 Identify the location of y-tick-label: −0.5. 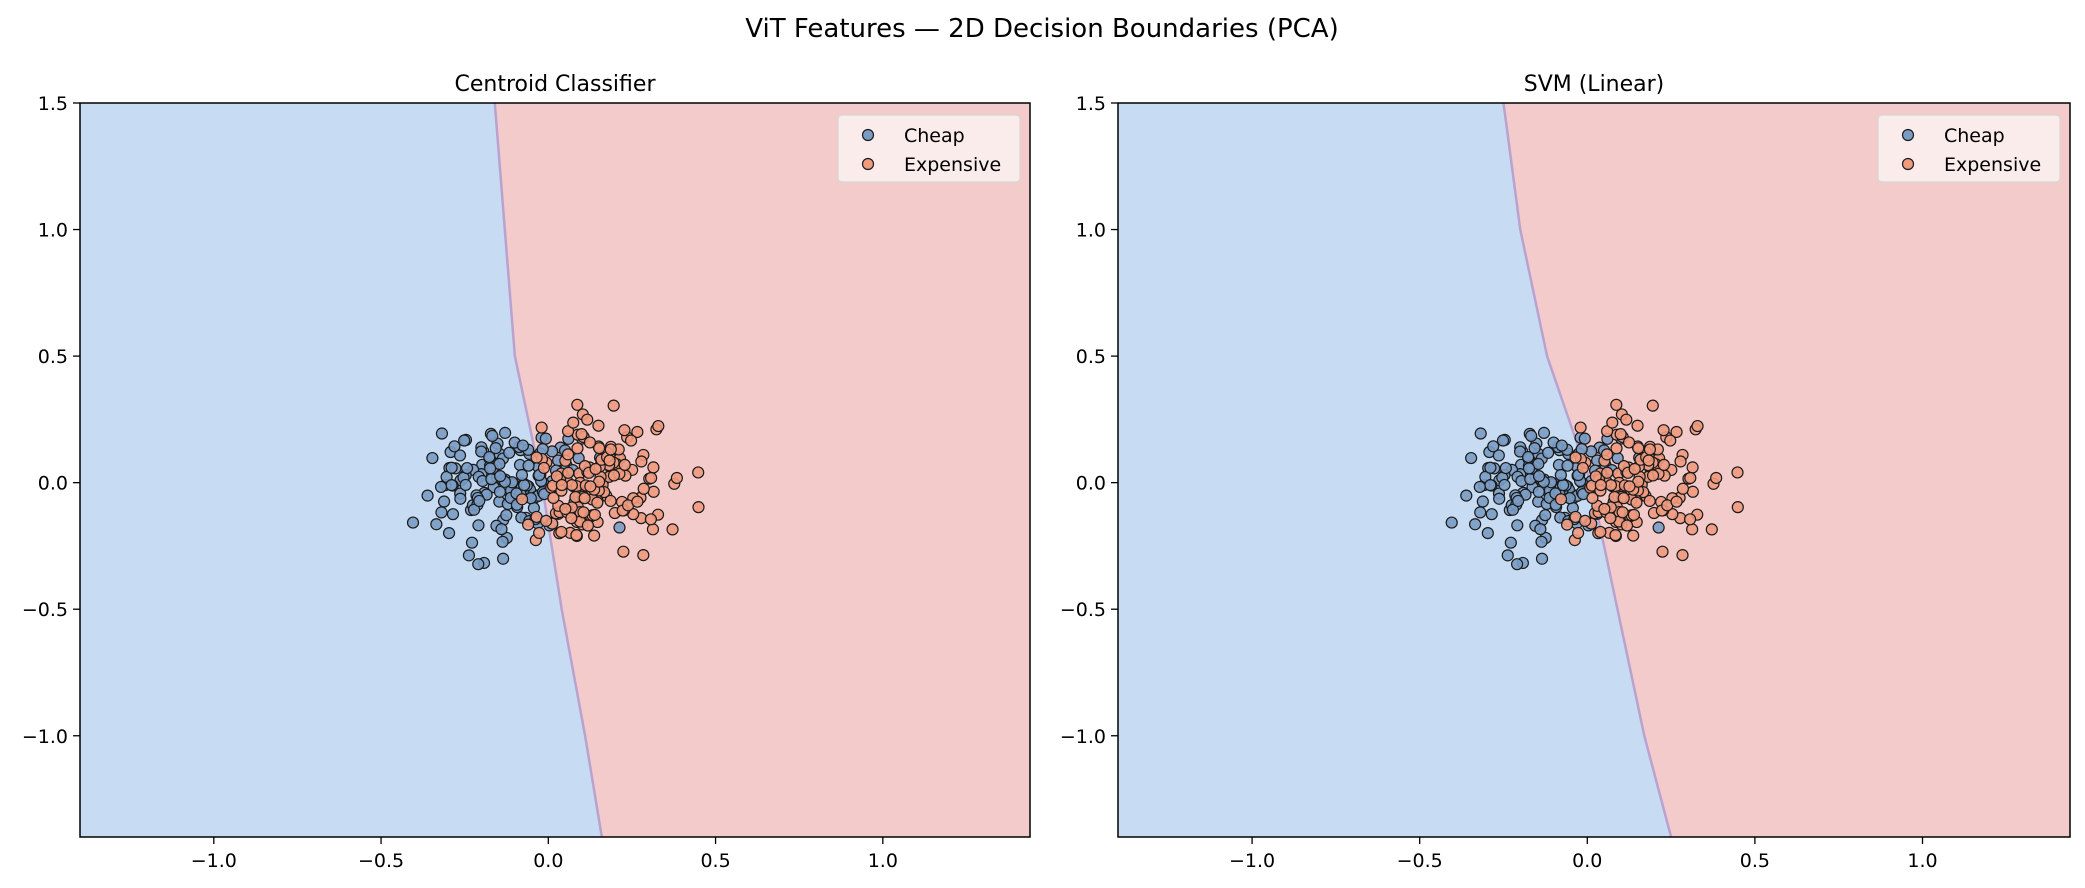
(45, 610).